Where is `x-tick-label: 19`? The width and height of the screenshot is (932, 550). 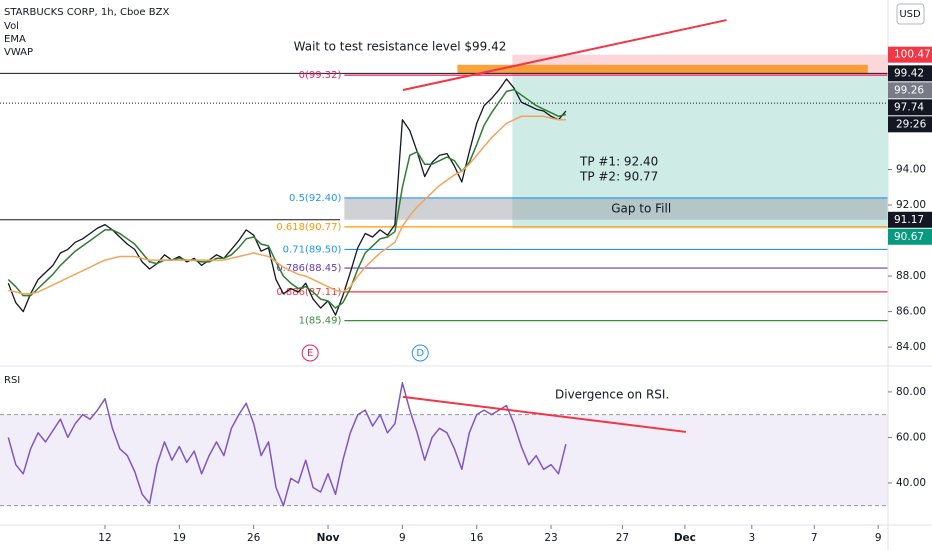 x-tick-label: 19 is located at coordinates (179, 538).